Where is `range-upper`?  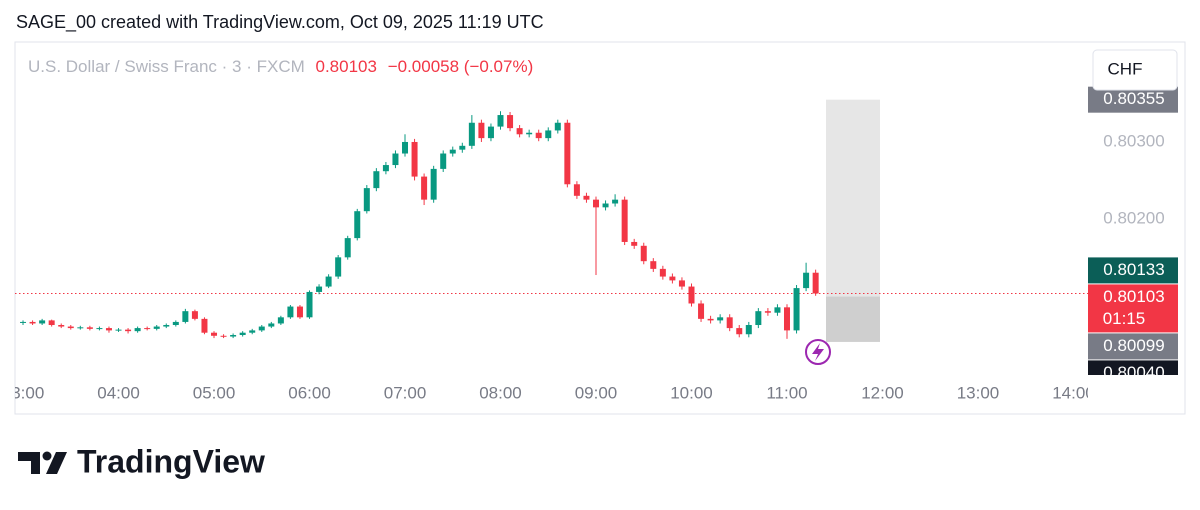 range-upper is located at coordinates (853, 198).